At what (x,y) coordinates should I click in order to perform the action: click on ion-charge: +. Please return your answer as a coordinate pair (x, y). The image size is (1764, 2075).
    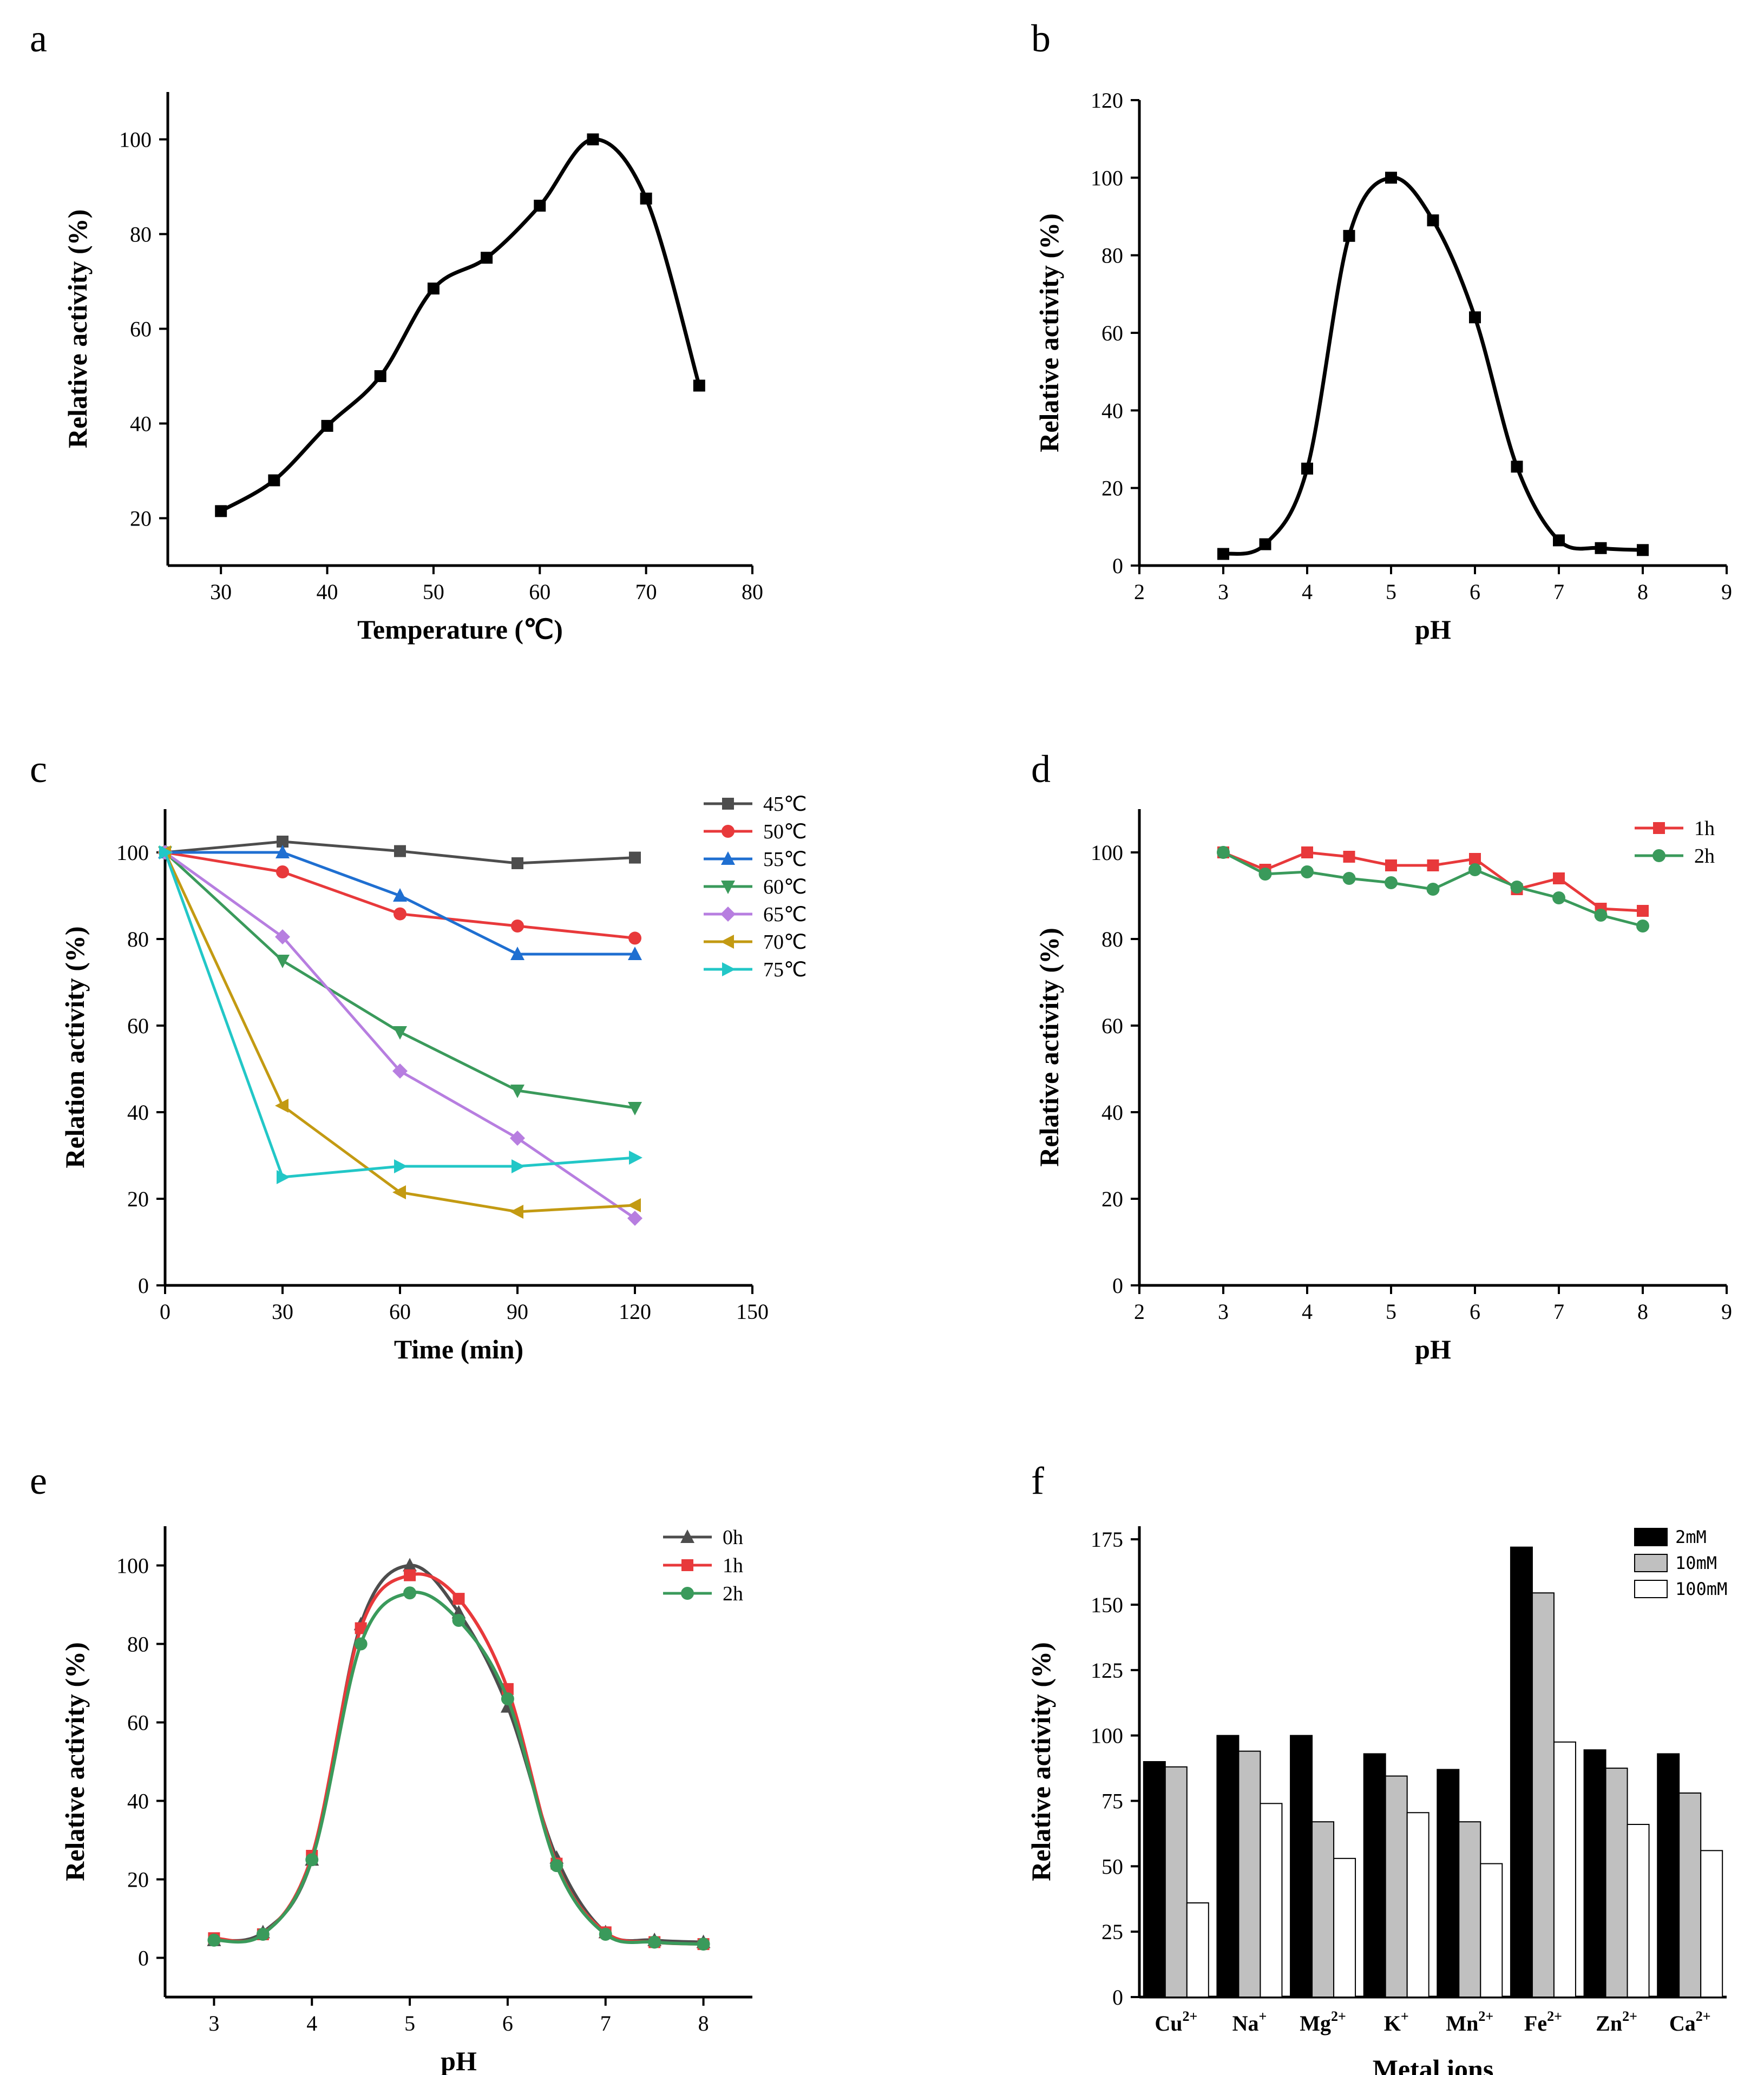
    Looking at the image, I should click on (1405, 2016).